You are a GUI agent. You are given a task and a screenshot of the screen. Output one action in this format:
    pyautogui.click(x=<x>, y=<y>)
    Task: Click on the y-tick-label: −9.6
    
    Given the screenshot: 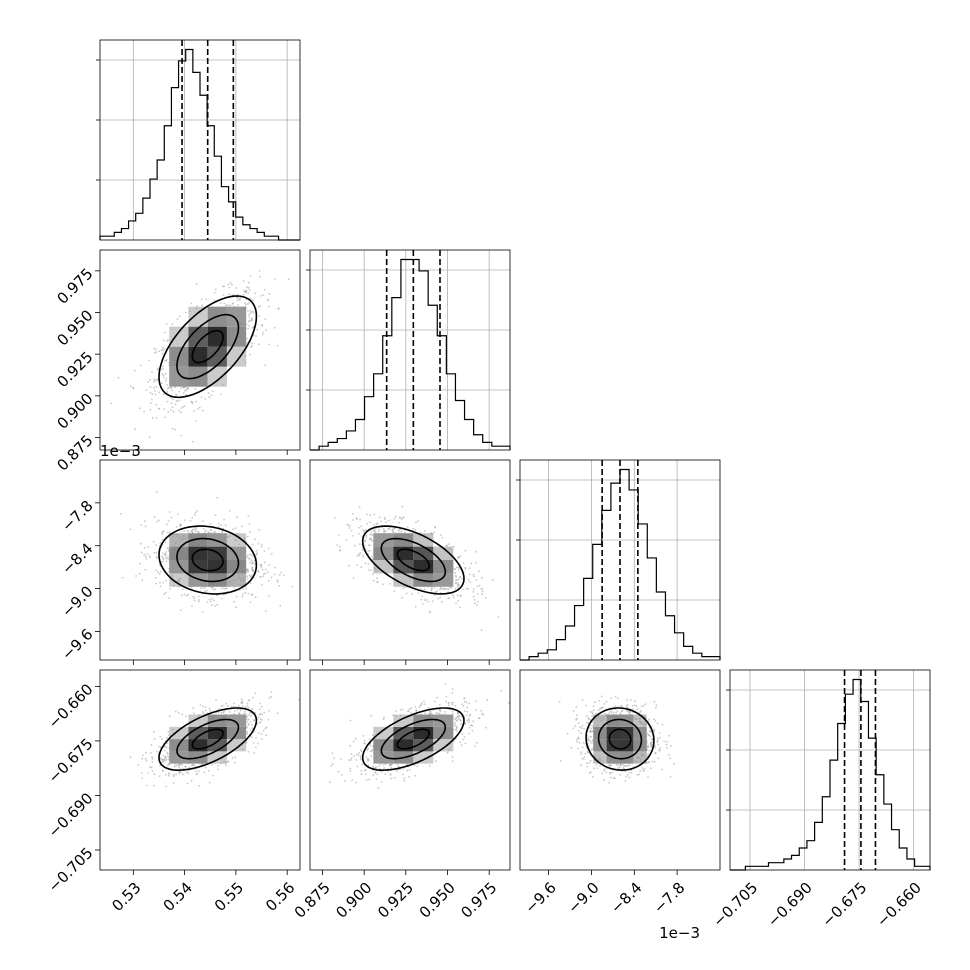 What is the action you would take?
    pyautogui.click(x=77, y=644)
    